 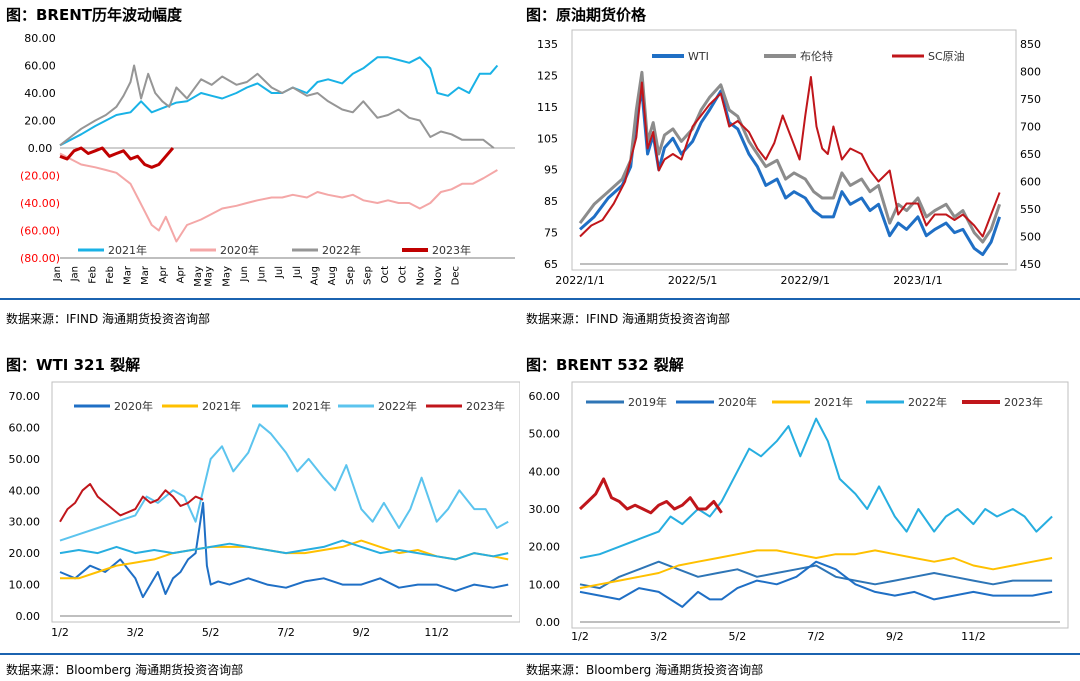 What do you see at coordinates (211, 632) in the screenshot?
I see `x-tick-label: 5/2` at bounding box center [211, 632].